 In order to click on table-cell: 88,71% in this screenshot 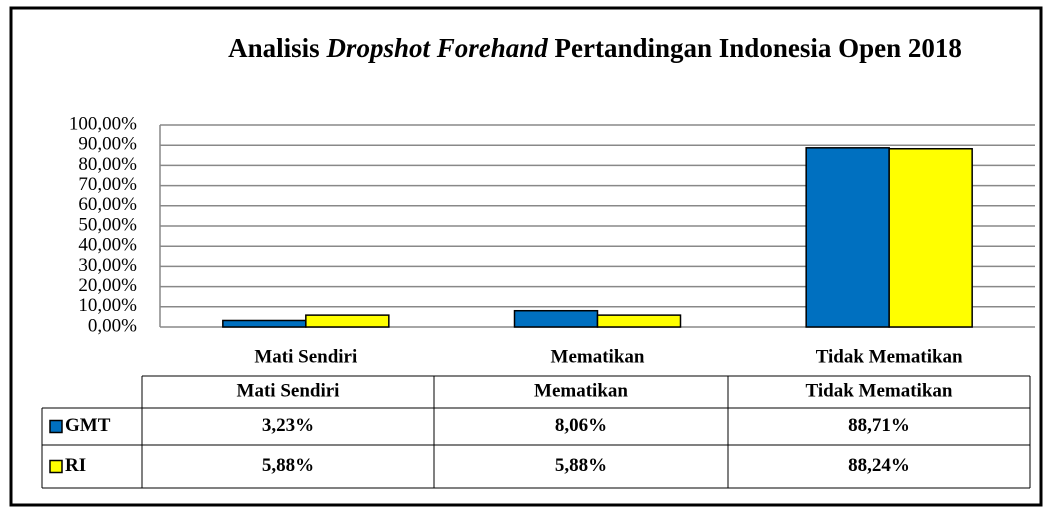, I will do `click(879, 425)`.